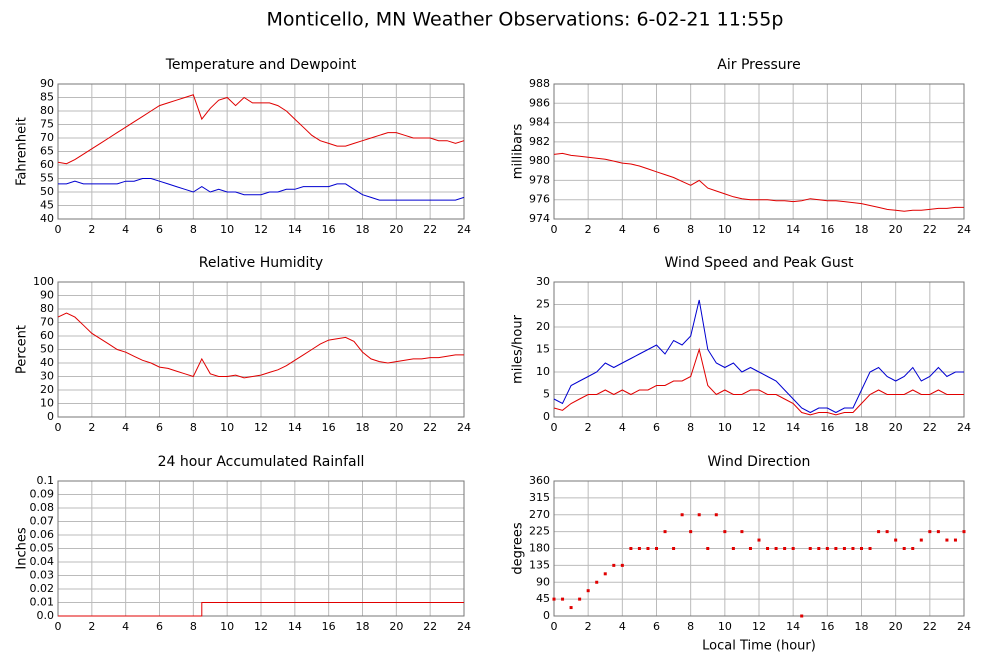  Describe the element at coordinates (22, 548) in the screenshot. I see `y-axis-label: Inches` at that location.